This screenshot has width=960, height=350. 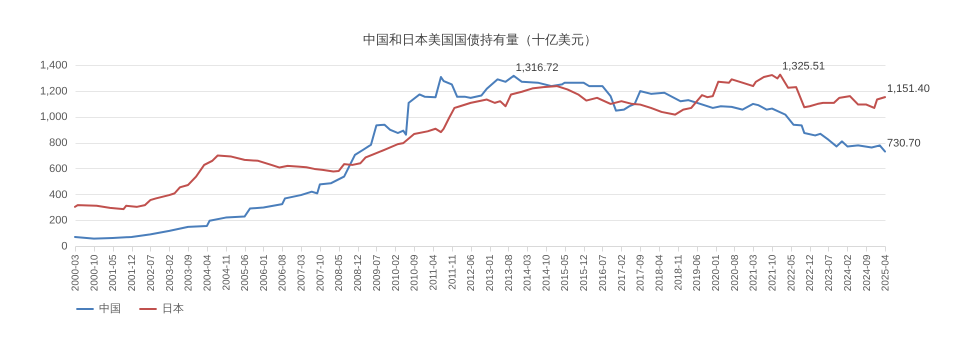 I want to click on y-tick-label: 1,400, so click(x=54, y=66).